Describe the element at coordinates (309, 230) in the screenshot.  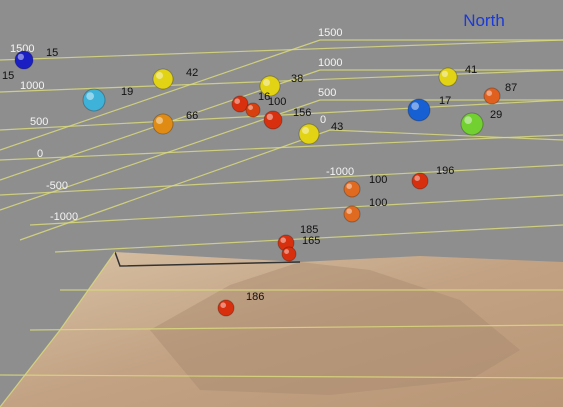
I see `sphere-label: 185` at that location.